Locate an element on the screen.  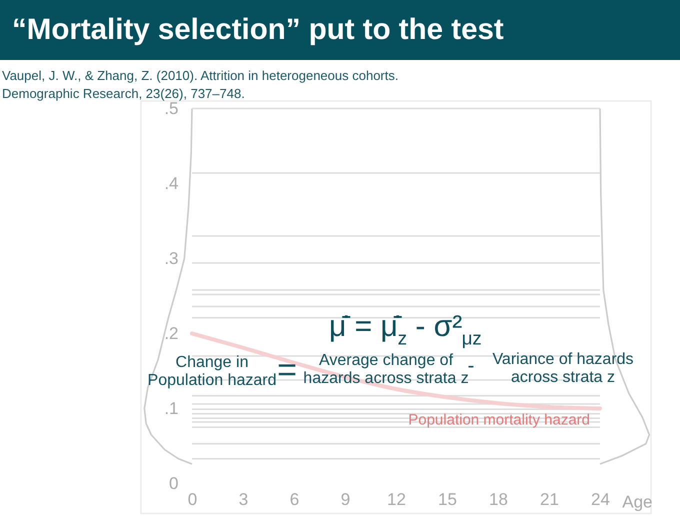
annotation: Change in Population hazard is located at coordinates (212, 371).